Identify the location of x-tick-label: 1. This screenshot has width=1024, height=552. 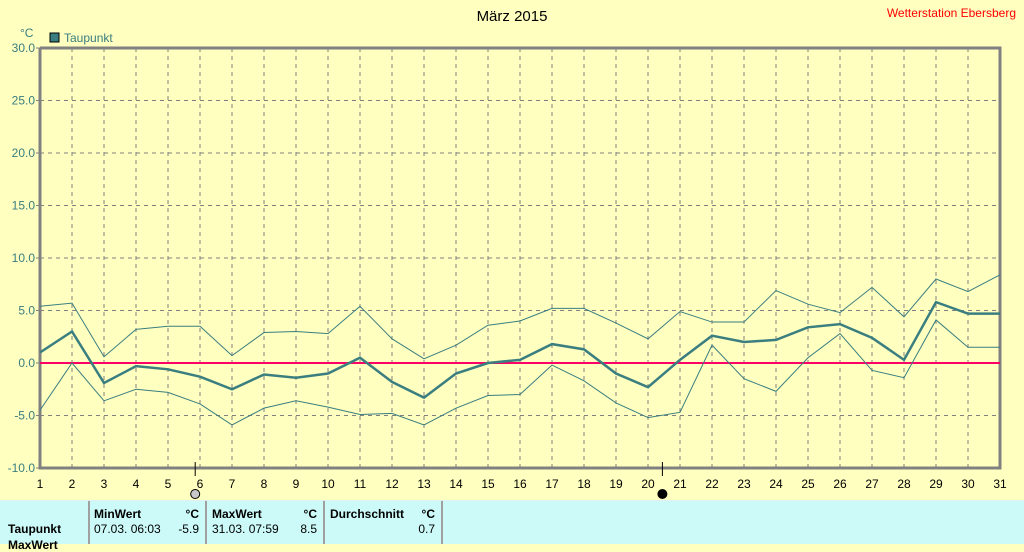
(40, 484).